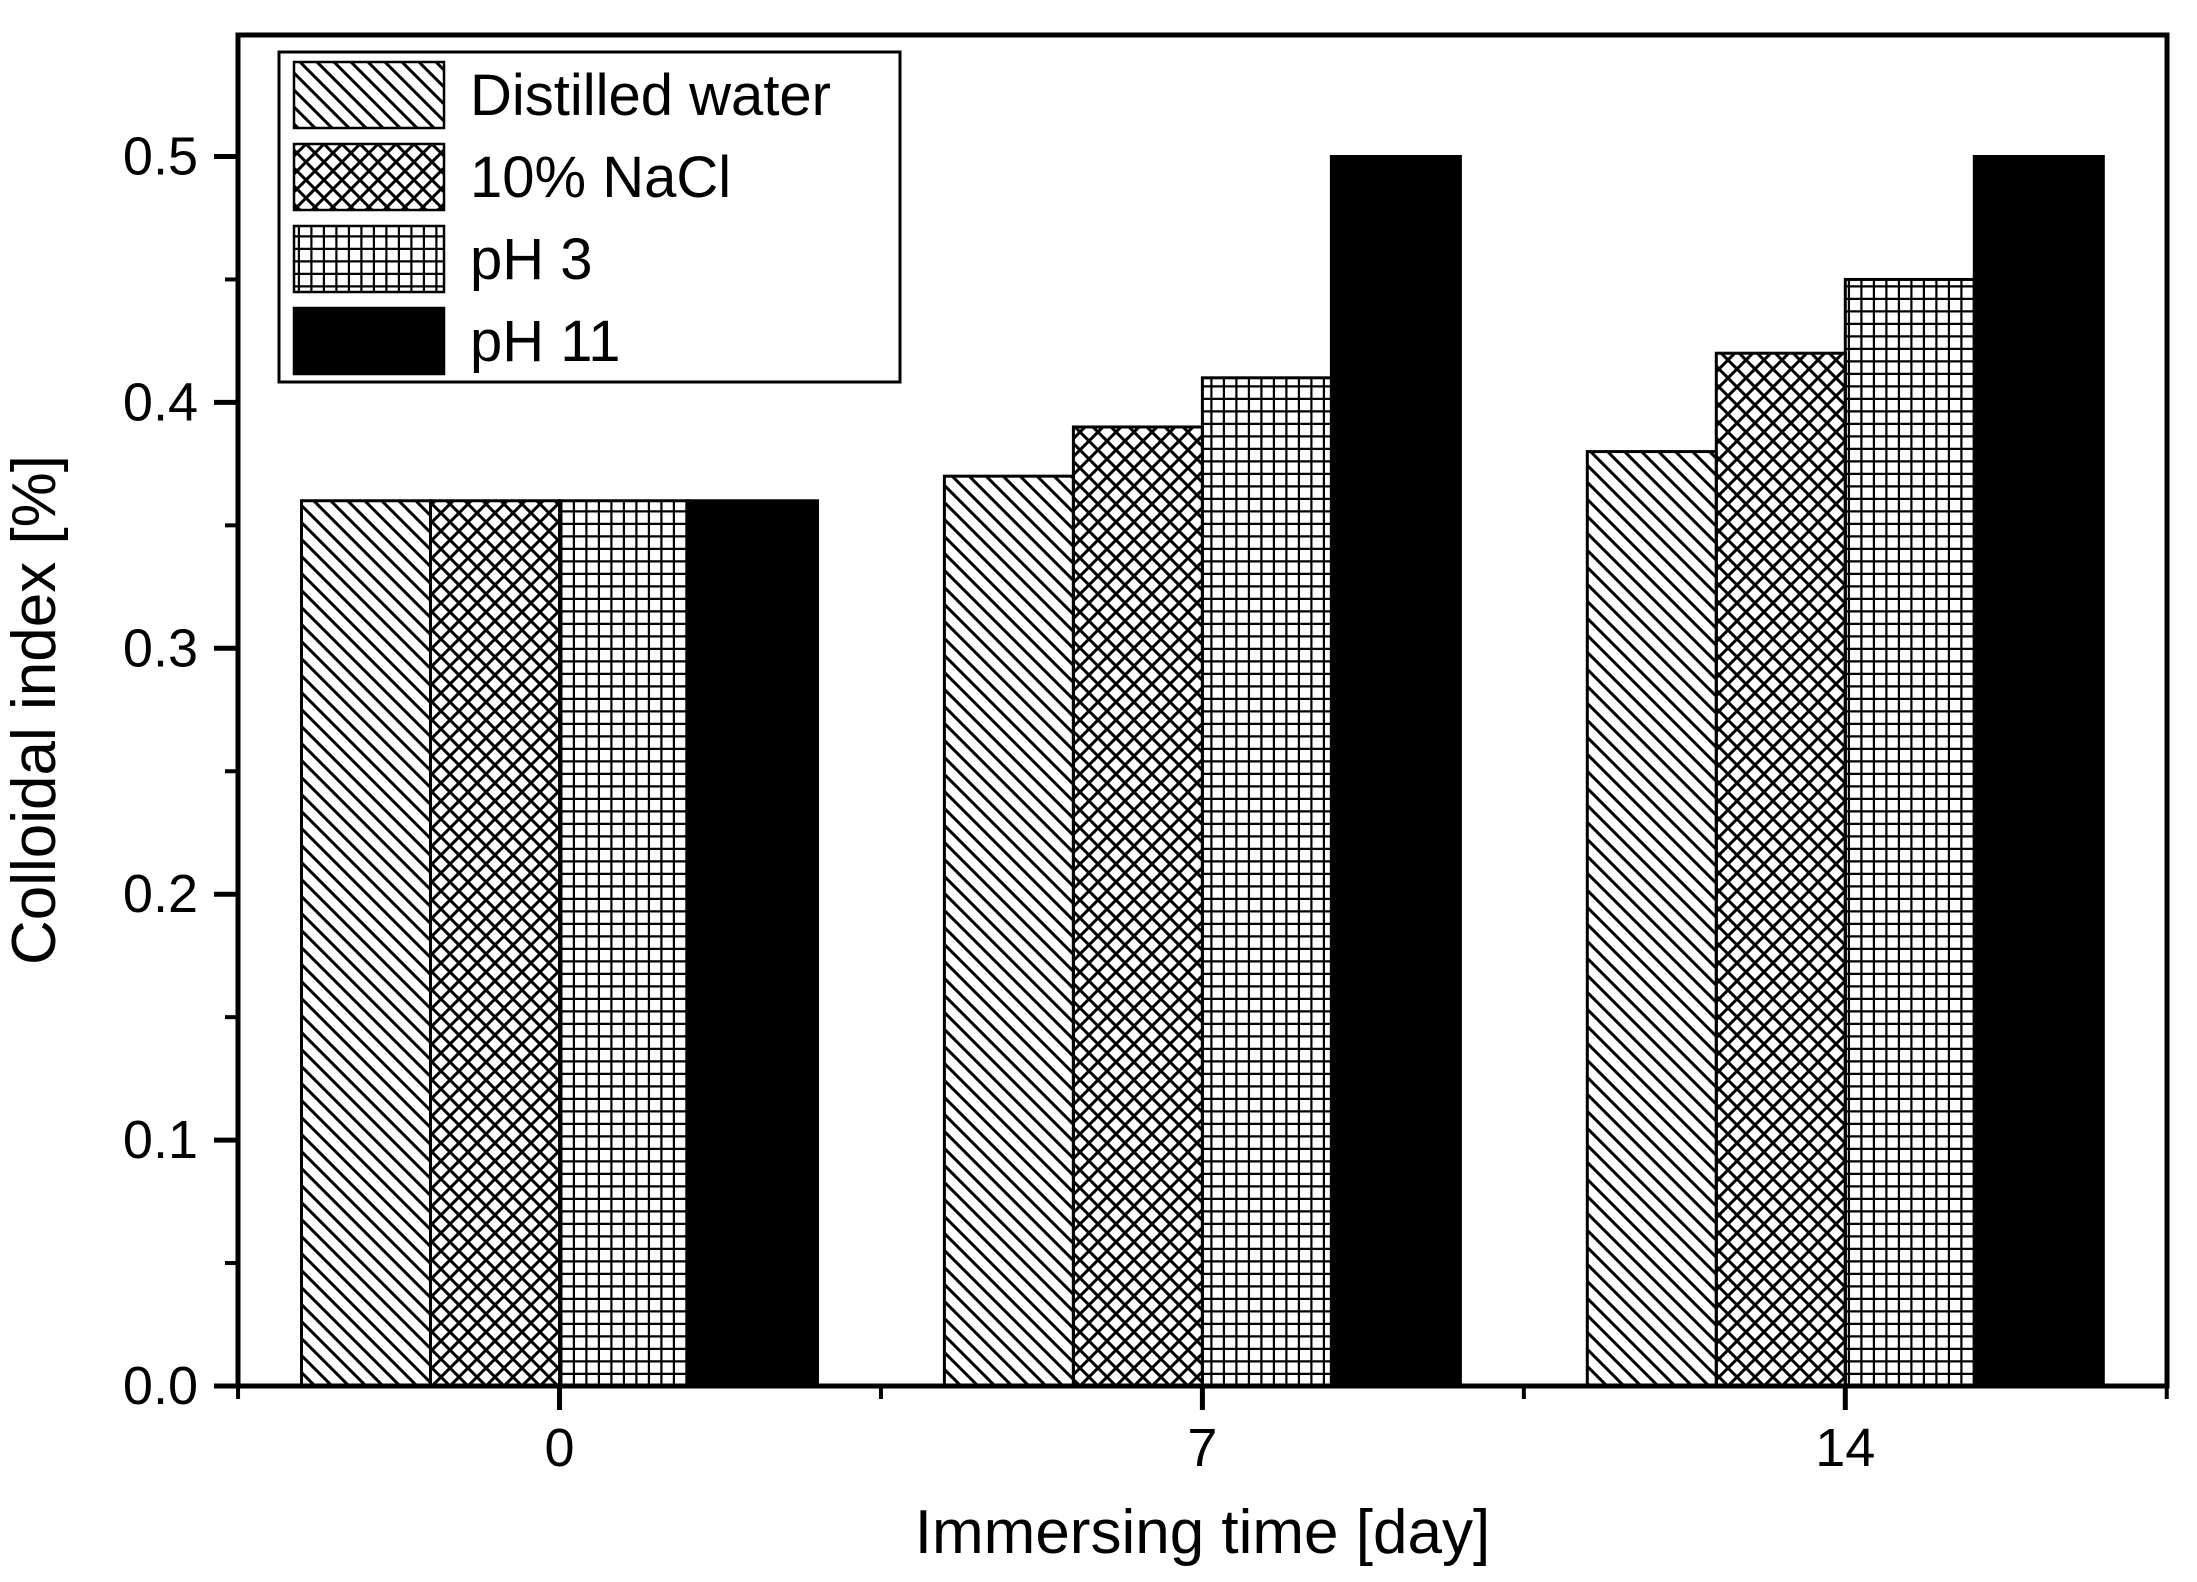 The image size is (2197, 1582). Describe the element at coordinates (160, 1140) in the screenshot. I see `y-tick-label: 0.1` at that location.